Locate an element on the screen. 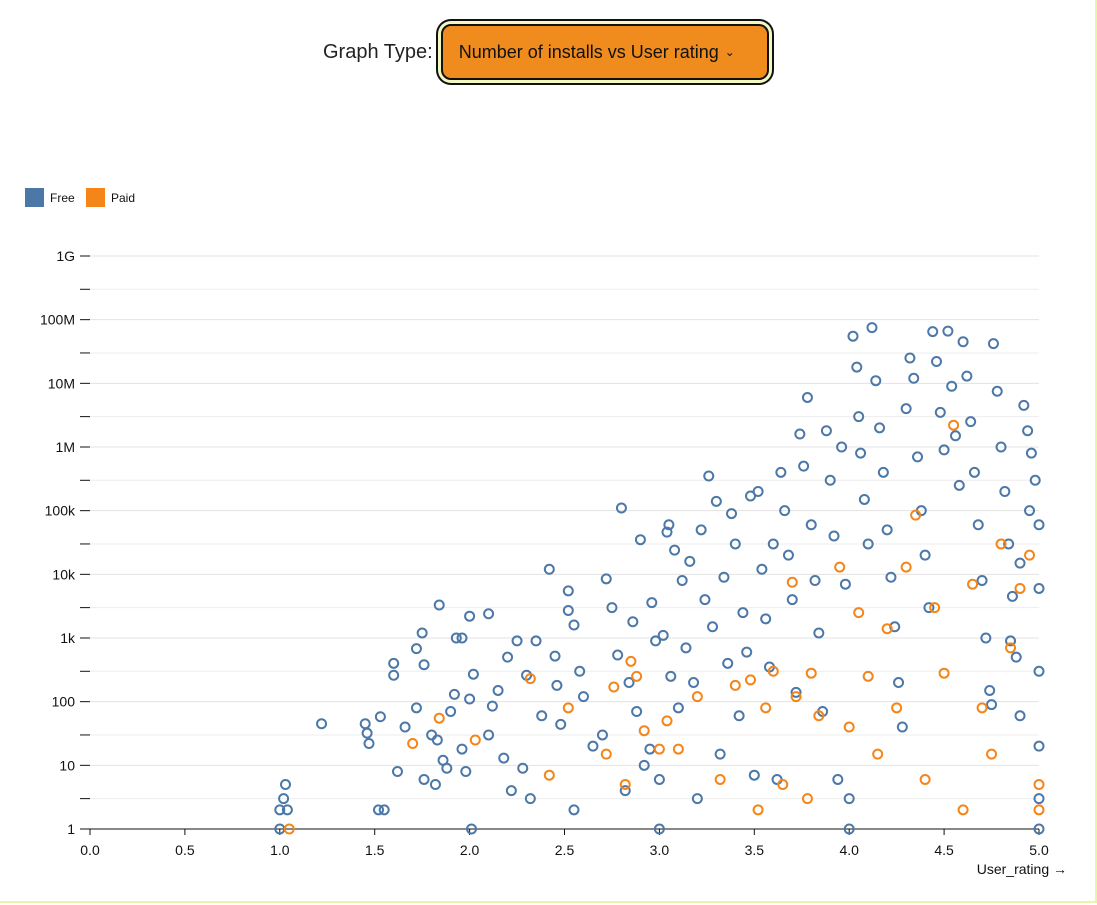 The image size is (1097, 905). y-tick-label: 1G is located at coordinates (65, 256).